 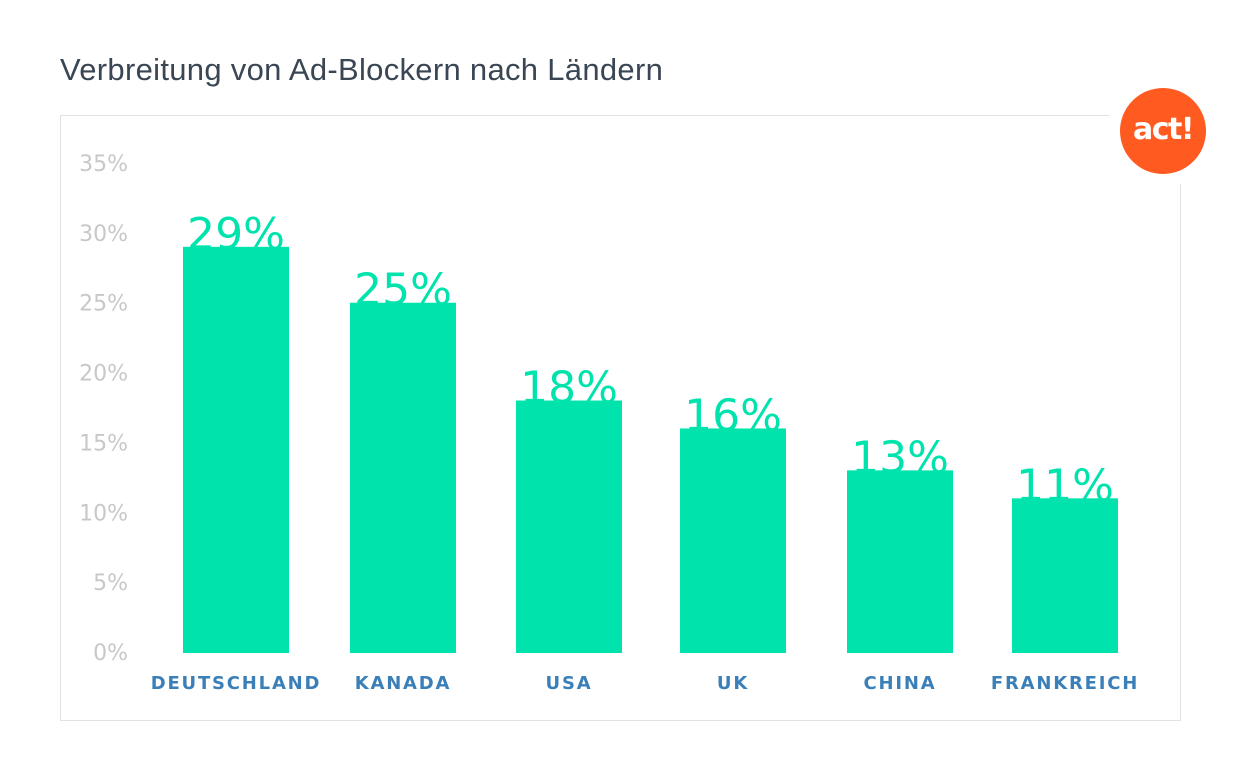 What do you see at coordinates (103, 374) in the screenshot?
I see `y-tick-label: 20%` at bounding box center [103, 374].